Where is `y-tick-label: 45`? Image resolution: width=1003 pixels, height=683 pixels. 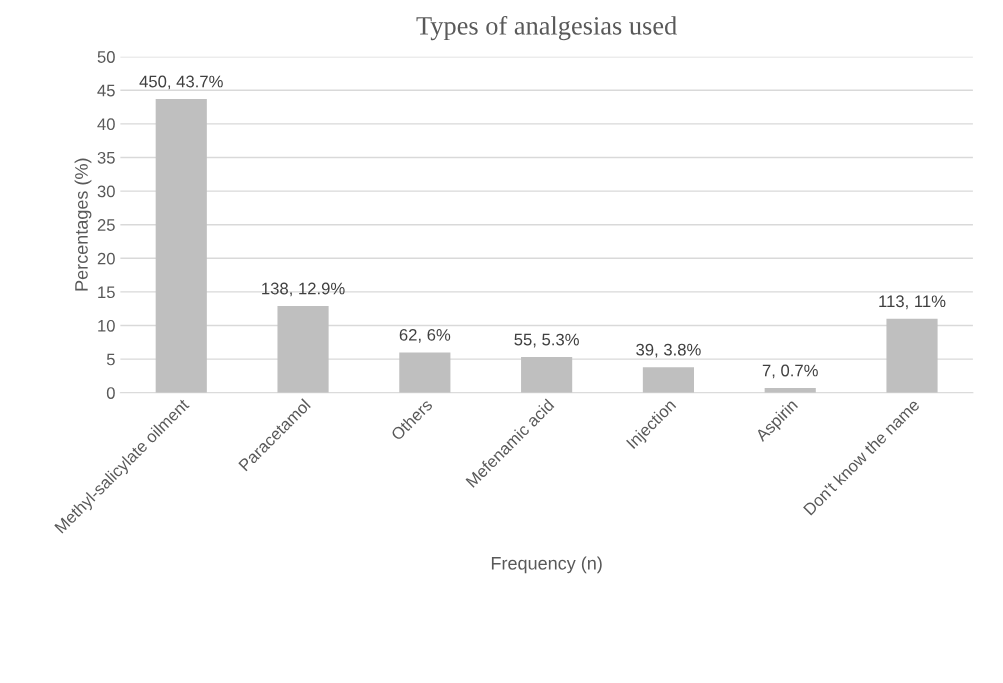
y-tick-label: 45 is located at coordinates (106, 90).